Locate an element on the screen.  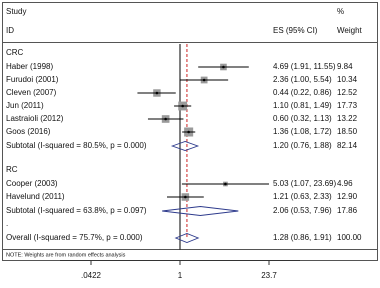
x-tick-label: 1 is located at coordinates (180, 275).